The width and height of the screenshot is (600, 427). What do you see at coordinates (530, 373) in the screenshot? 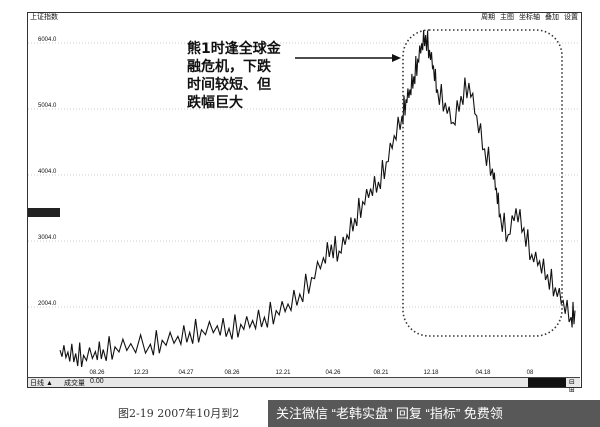
I see `x-tick-label: 08` at bounding box center [530, 373].